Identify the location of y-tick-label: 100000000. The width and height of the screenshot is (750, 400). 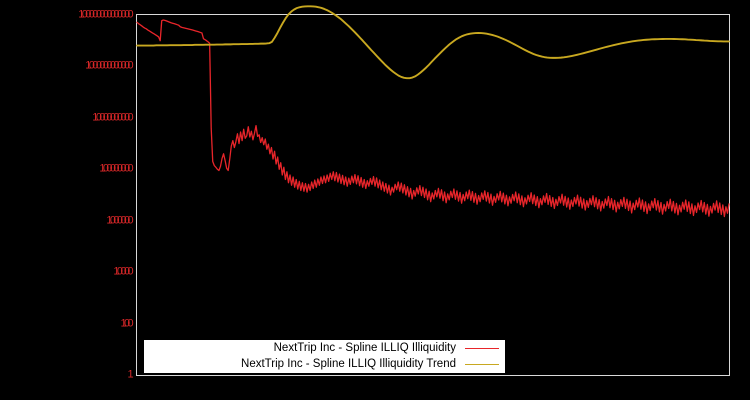
(116, 168).